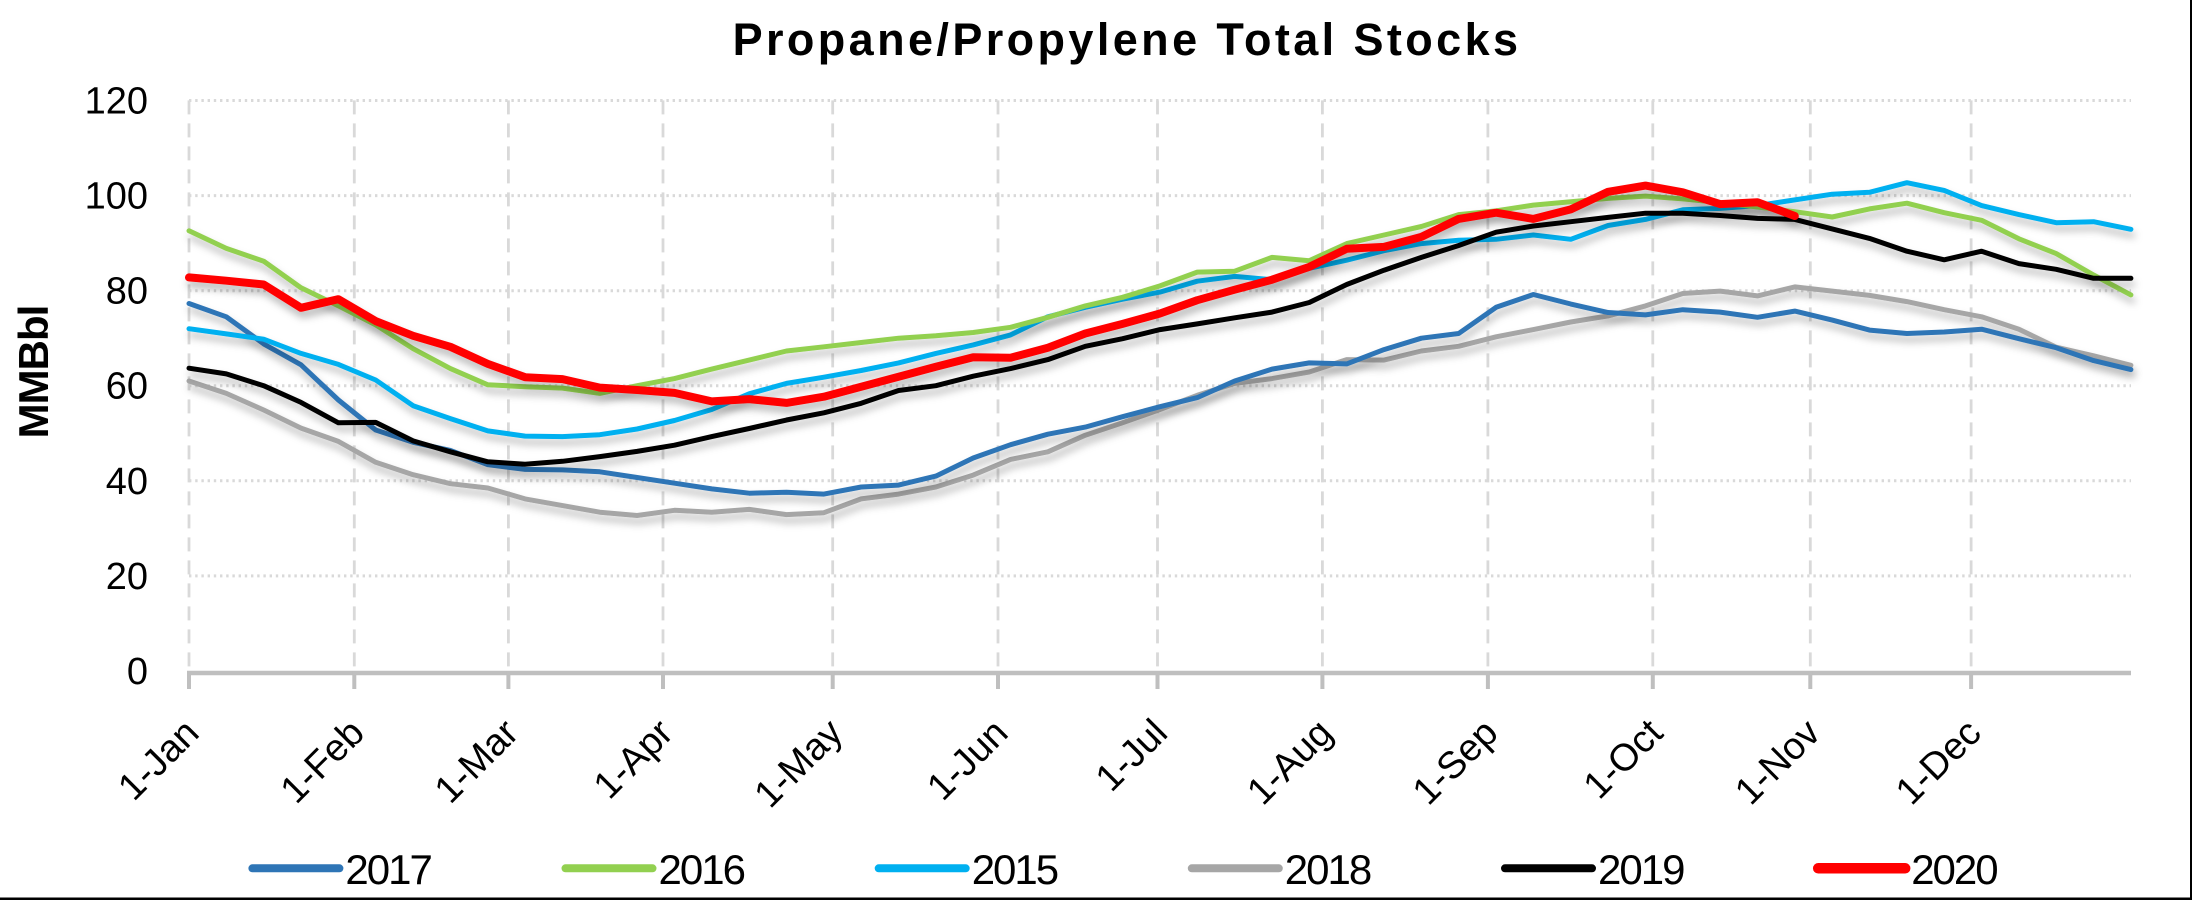  Describe the element at coordinates (116, 102) in the screenshot. I see `svg-text: 120` at that location.